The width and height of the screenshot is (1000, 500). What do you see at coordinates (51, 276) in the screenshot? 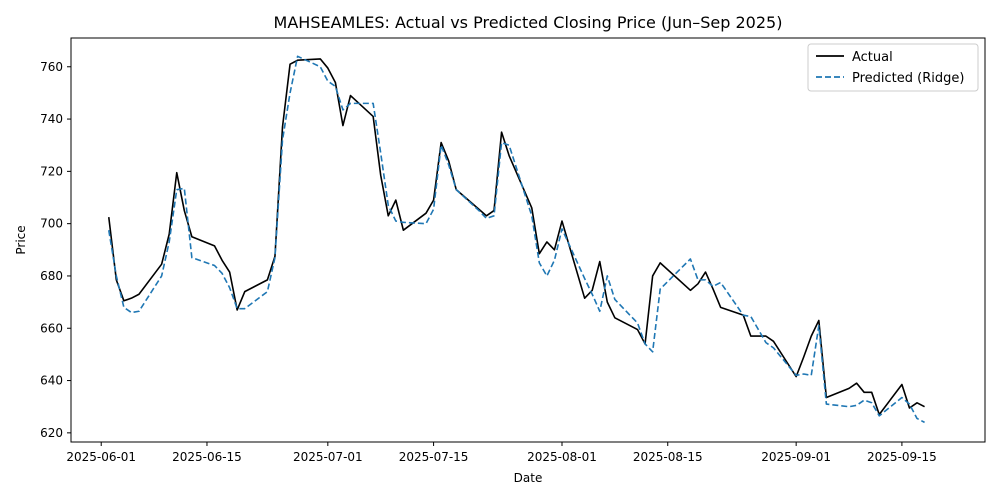
I see `y-tick-label: 680` at bounding box center [51, 276].